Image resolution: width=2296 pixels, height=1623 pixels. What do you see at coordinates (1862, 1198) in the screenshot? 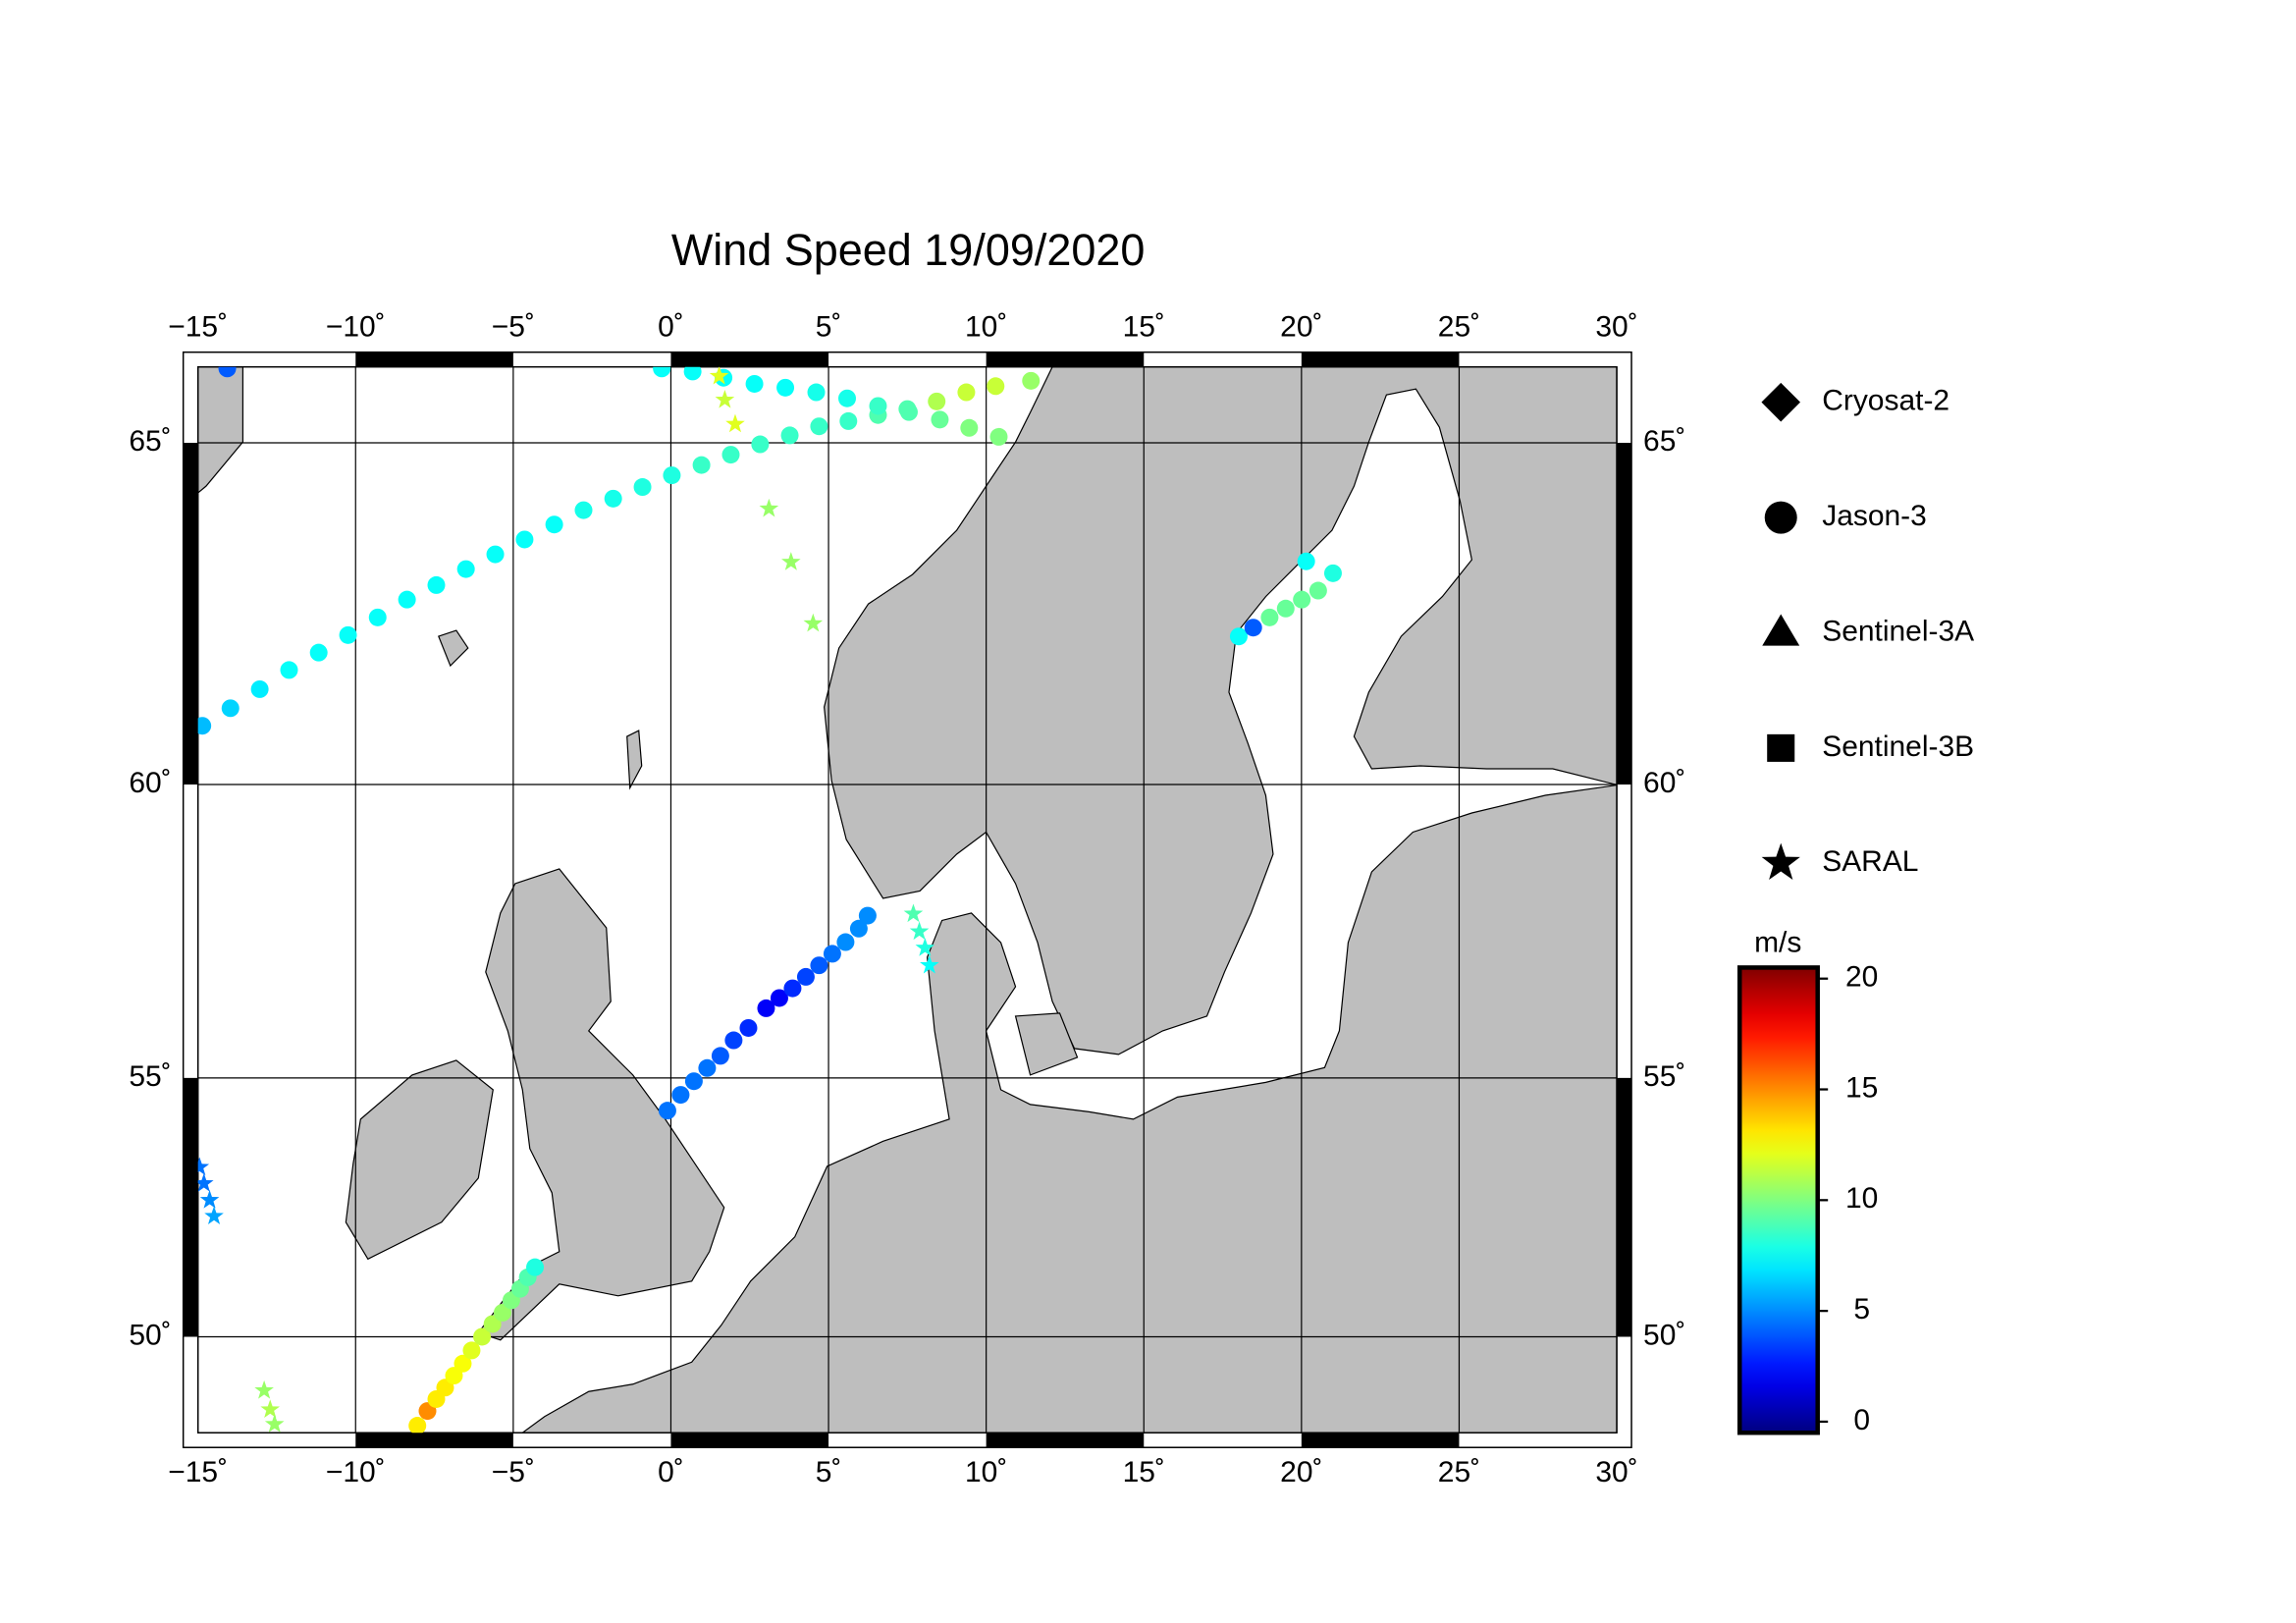
I see `colorbar-tick-label: 10` at bounding box center [1862, 1198].